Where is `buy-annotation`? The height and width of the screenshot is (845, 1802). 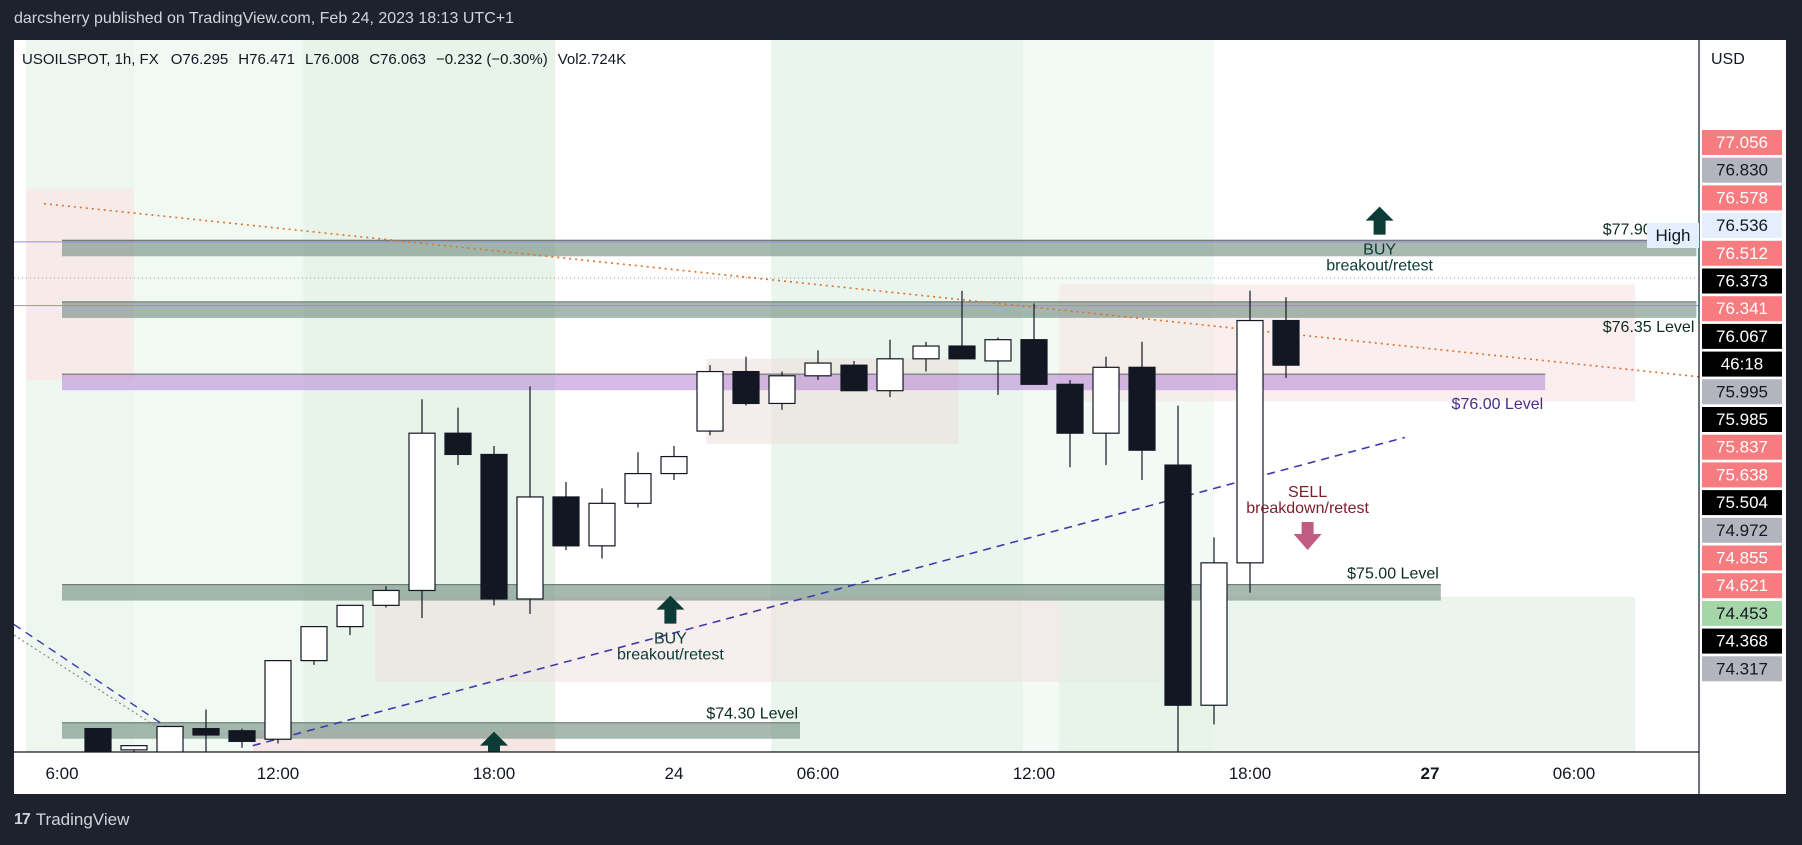
buy-annotation is located at coordinates (494, 745).